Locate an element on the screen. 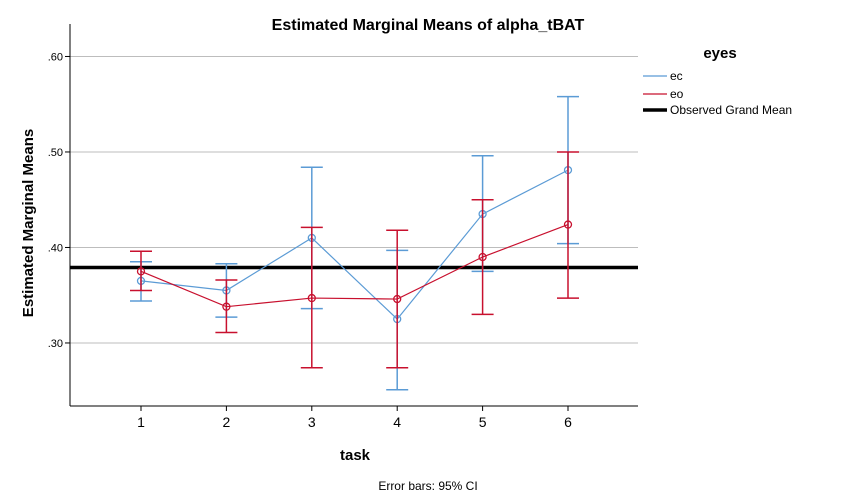 Image resolution: width=854 pixels, height=504 pixels. x-tick-label-2: 3 is located at coordinates (312, 422).